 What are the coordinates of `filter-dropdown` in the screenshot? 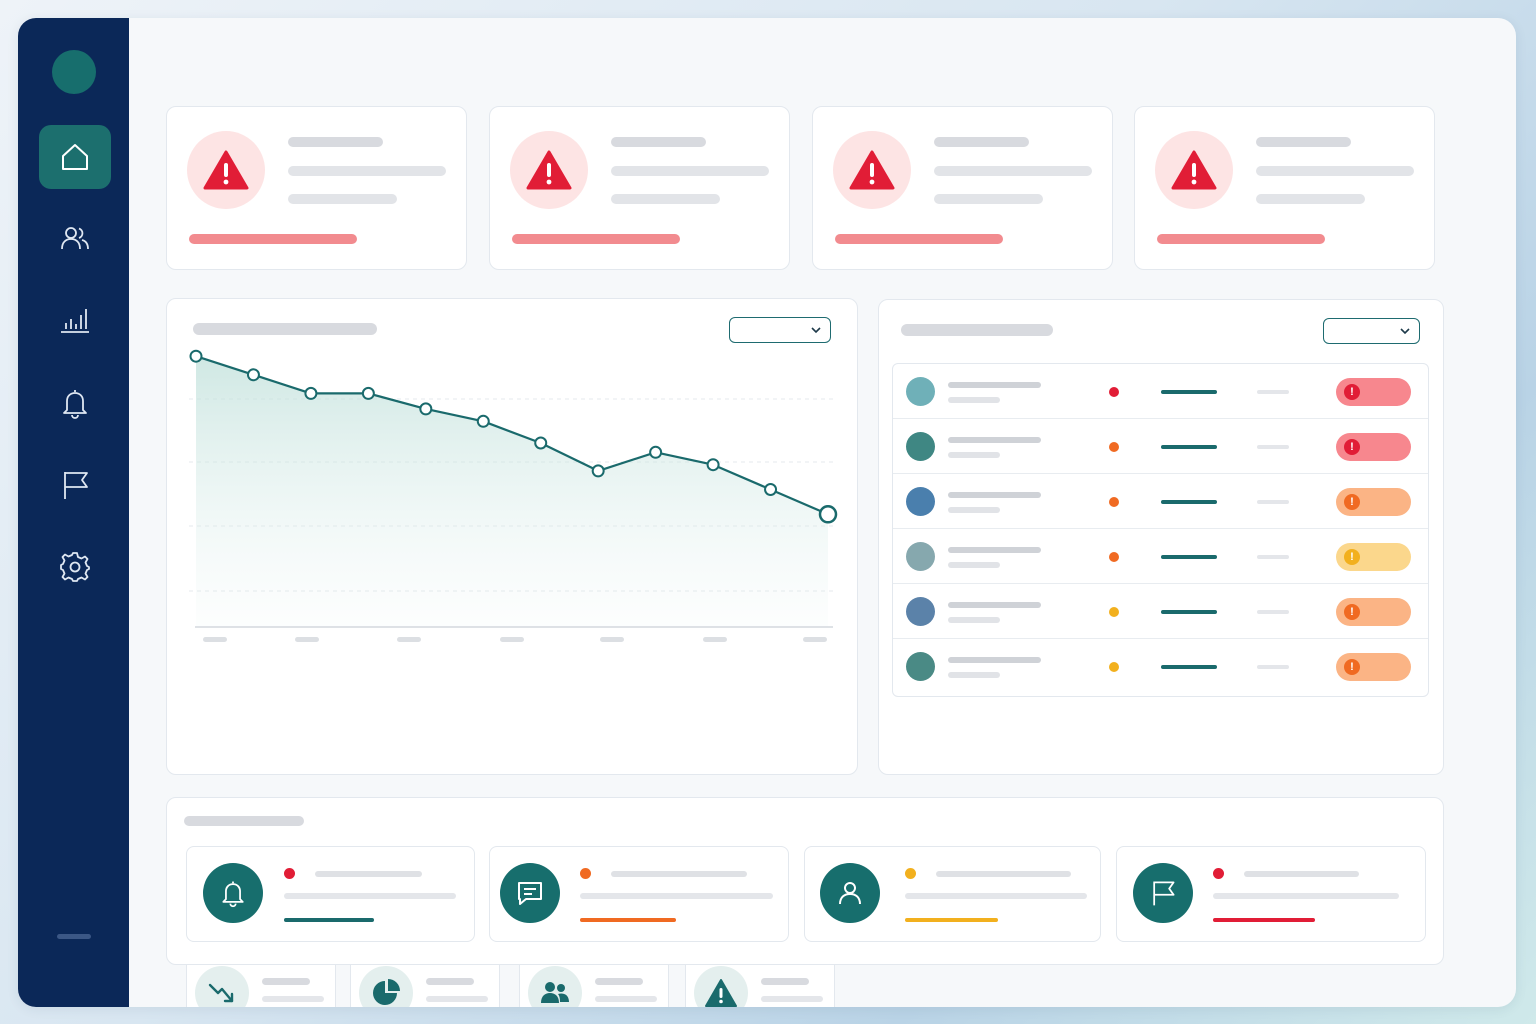 It's located at (1371, 331).